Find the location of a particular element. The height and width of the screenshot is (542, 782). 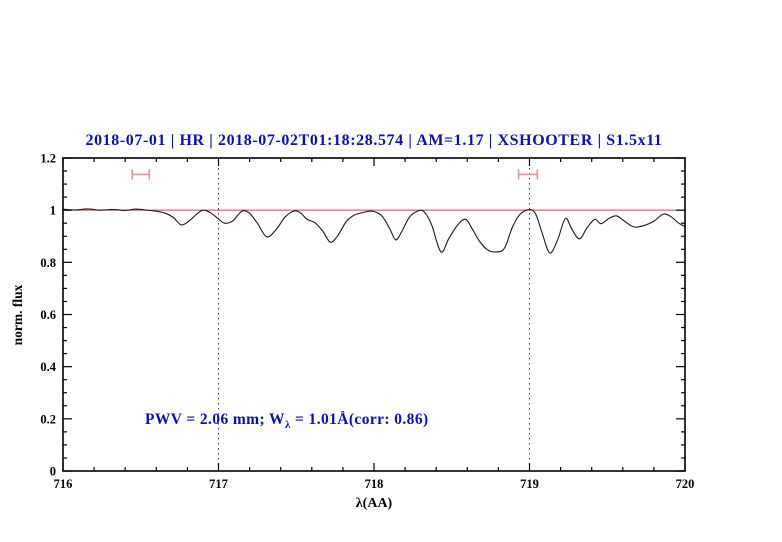

x-tick-label: 719 is located at coordinates (529, 484).